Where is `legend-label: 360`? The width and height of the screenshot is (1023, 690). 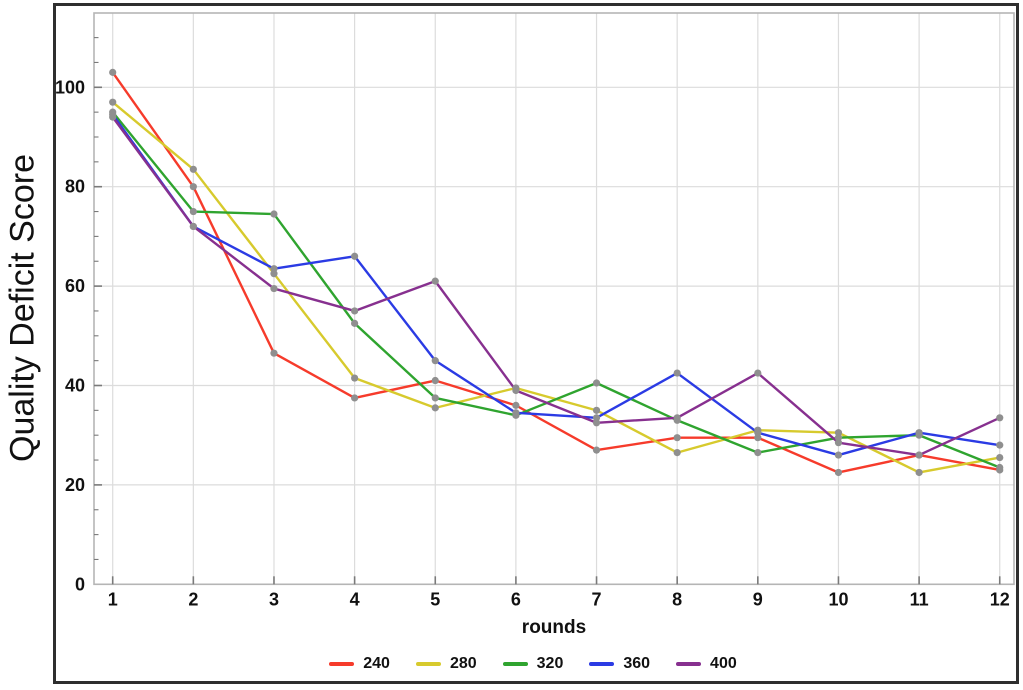
legend-label: 360 is located at coordinates (637, 663).